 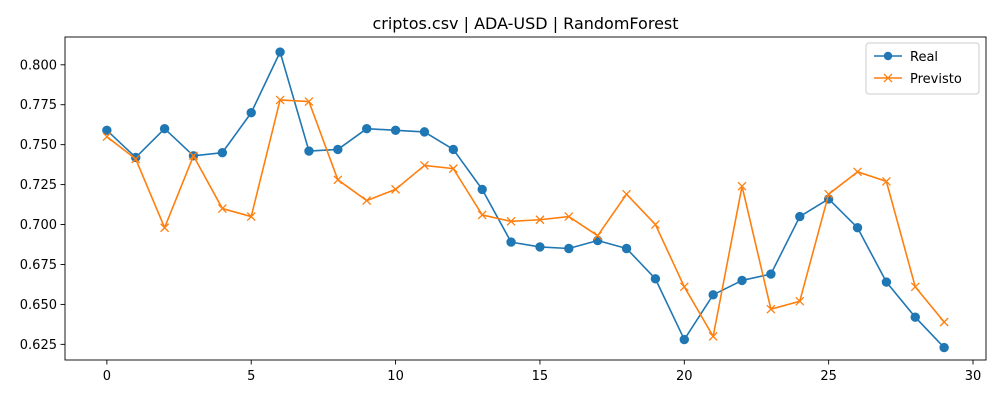 I want to click on y-tick-label: 0.775, so click(x=38, y=105).